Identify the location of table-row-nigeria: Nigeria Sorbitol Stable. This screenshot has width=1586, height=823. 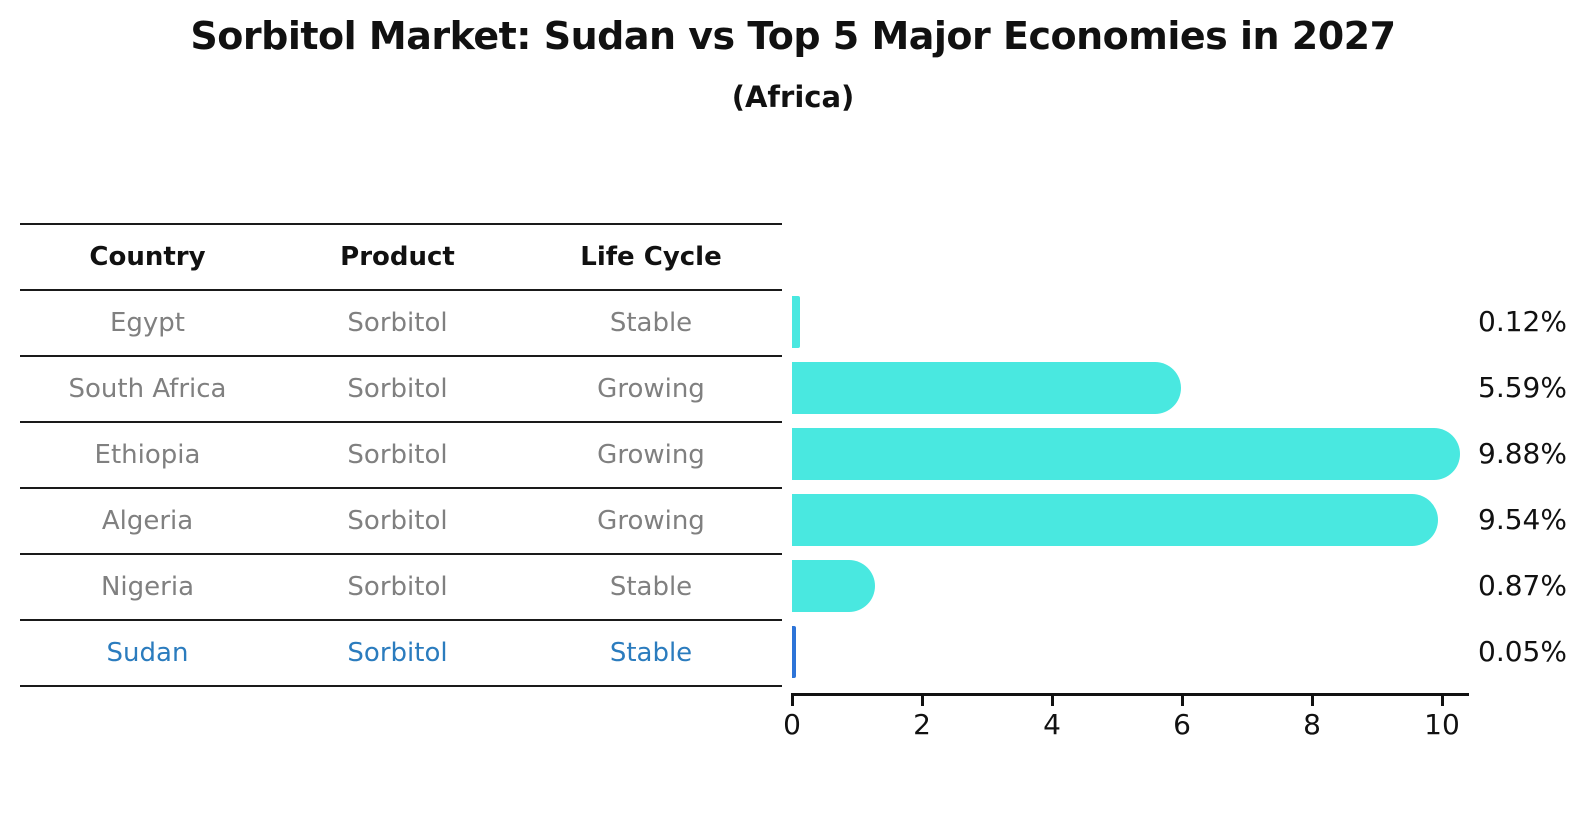
(401, 586).